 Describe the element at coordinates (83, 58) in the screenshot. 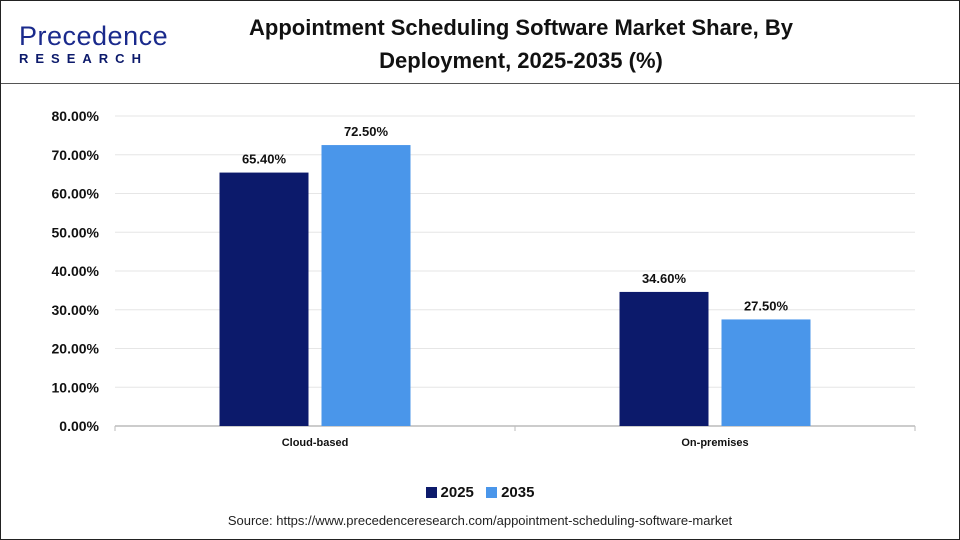

I see `logo-subtitle: RESEARCH` at that location.